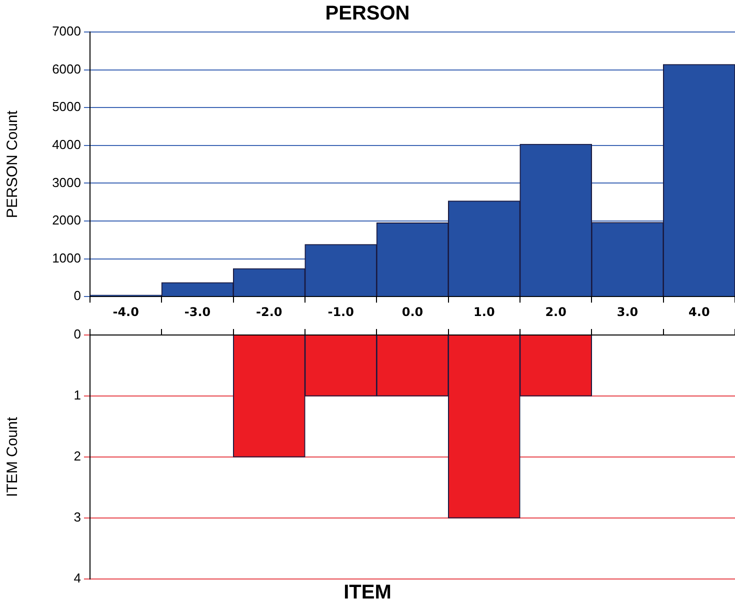 The height and width of the screenshot is (611, 735). I want to click on y-tick-label: 2, so click(77, 456).